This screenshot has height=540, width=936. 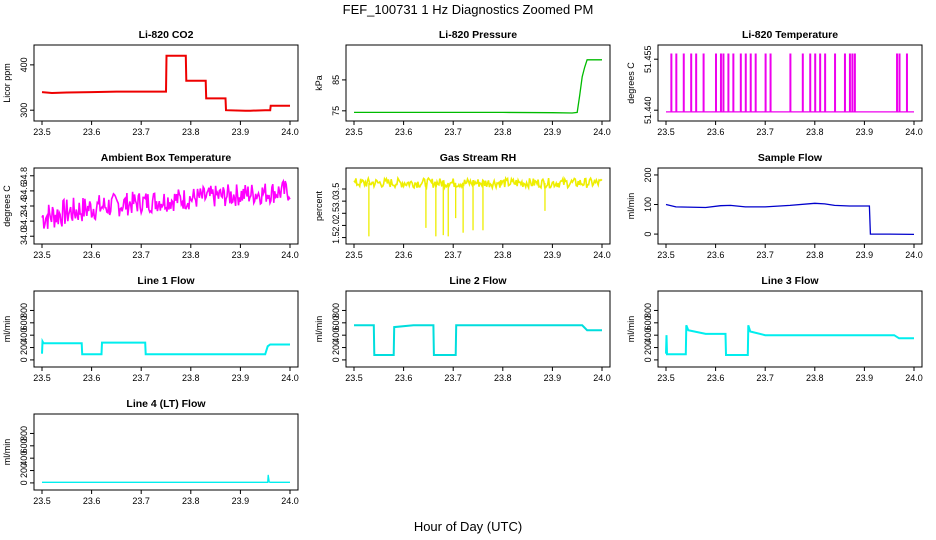 What do you see at coordinates (24, 110) in the screenshot?
I see `y-tick-label: 300` at bounding box center [24, 110].